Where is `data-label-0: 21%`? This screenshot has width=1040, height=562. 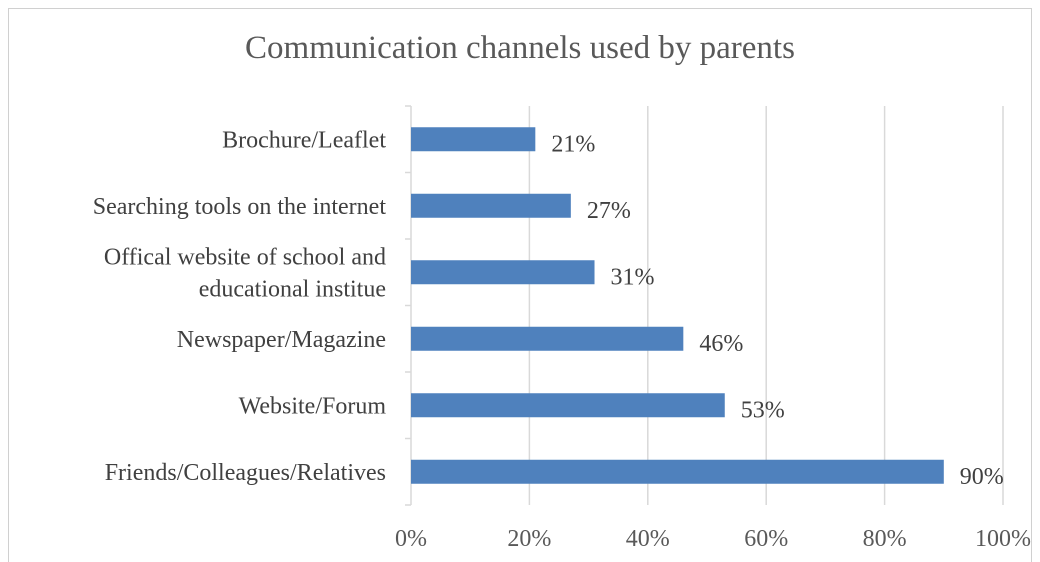 data-label-0: 21% is located at coordinates (573, 144).